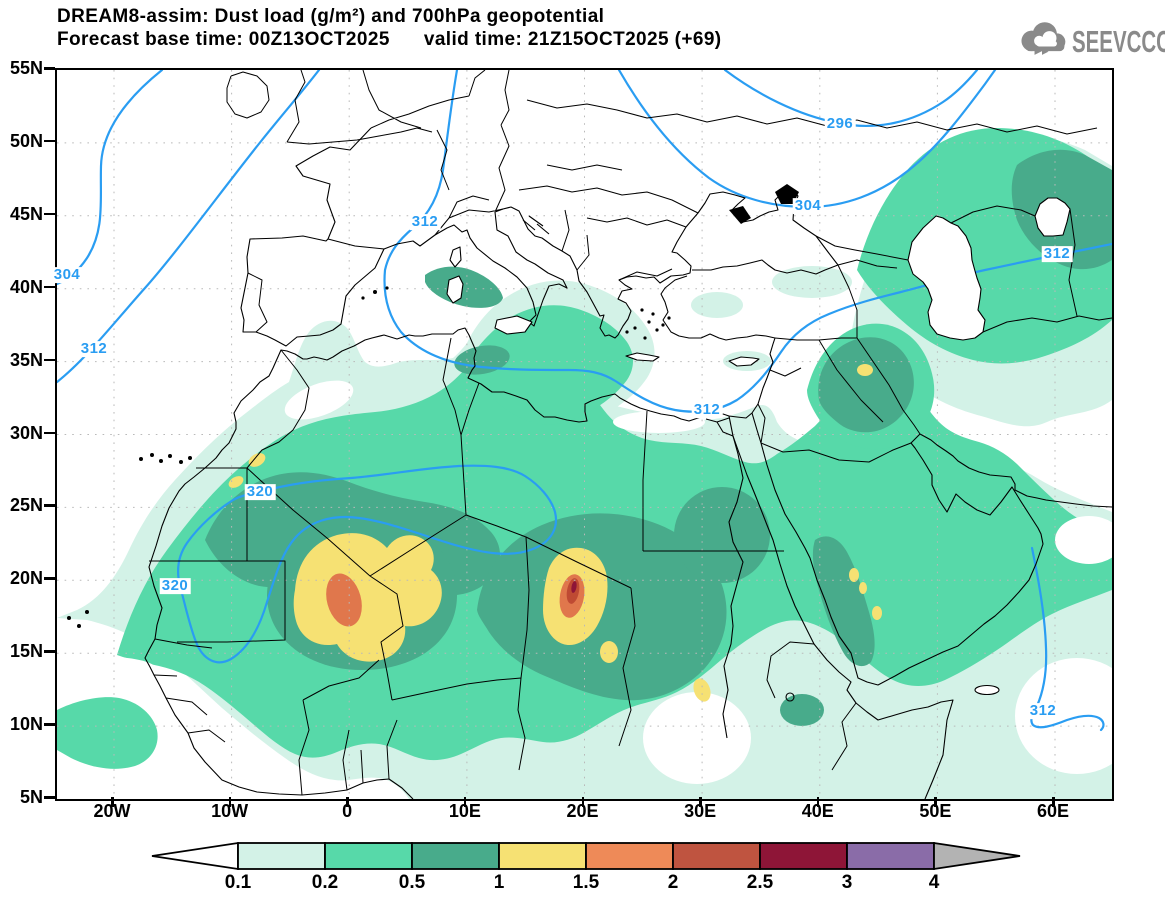  Describe the element at coordinates (935, 811) in the screenshot. I see `lon-label: 50E` at that location.